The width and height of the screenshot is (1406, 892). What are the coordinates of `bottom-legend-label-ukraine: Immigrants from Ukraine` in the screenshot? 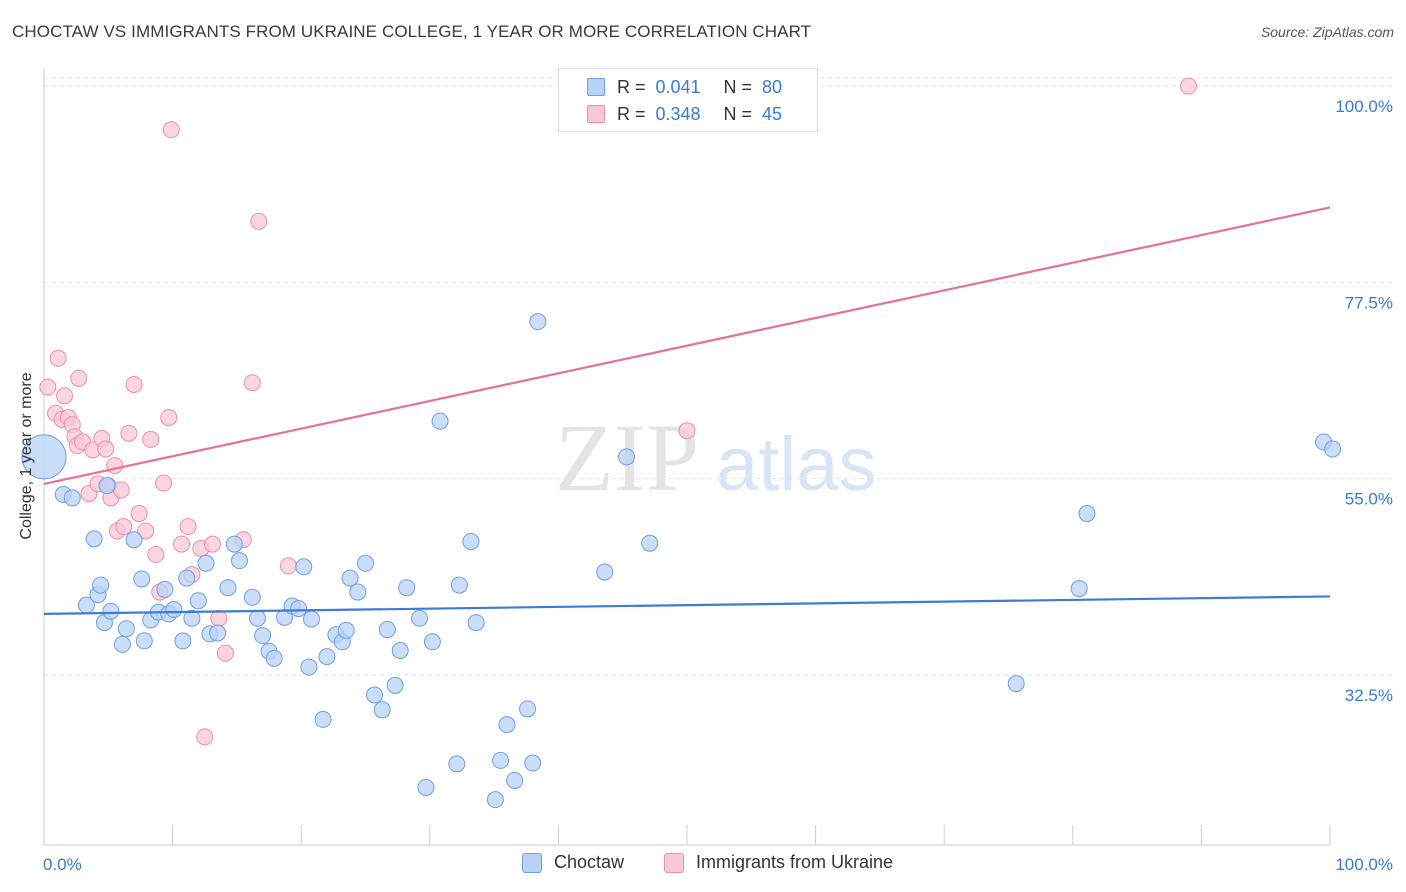 It's located at (795, 862).